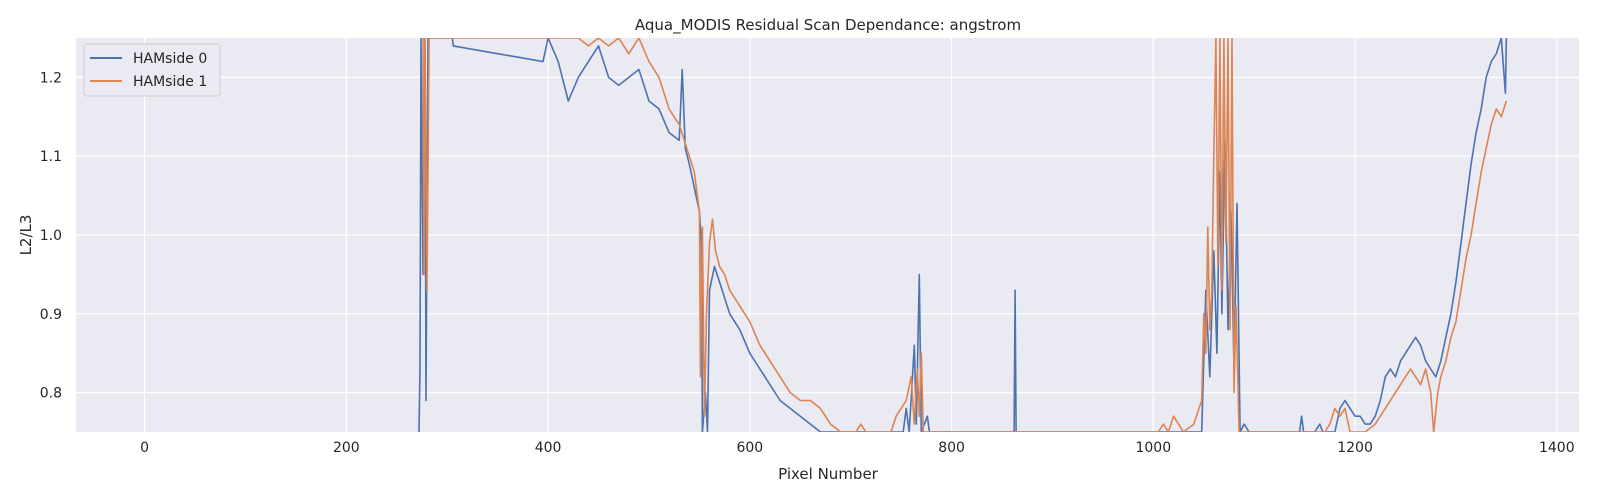 The height and width of the screenshot is (500, 1600). I want to click on legend-label-hamside-1: HAMside 1, so click(170, 82).